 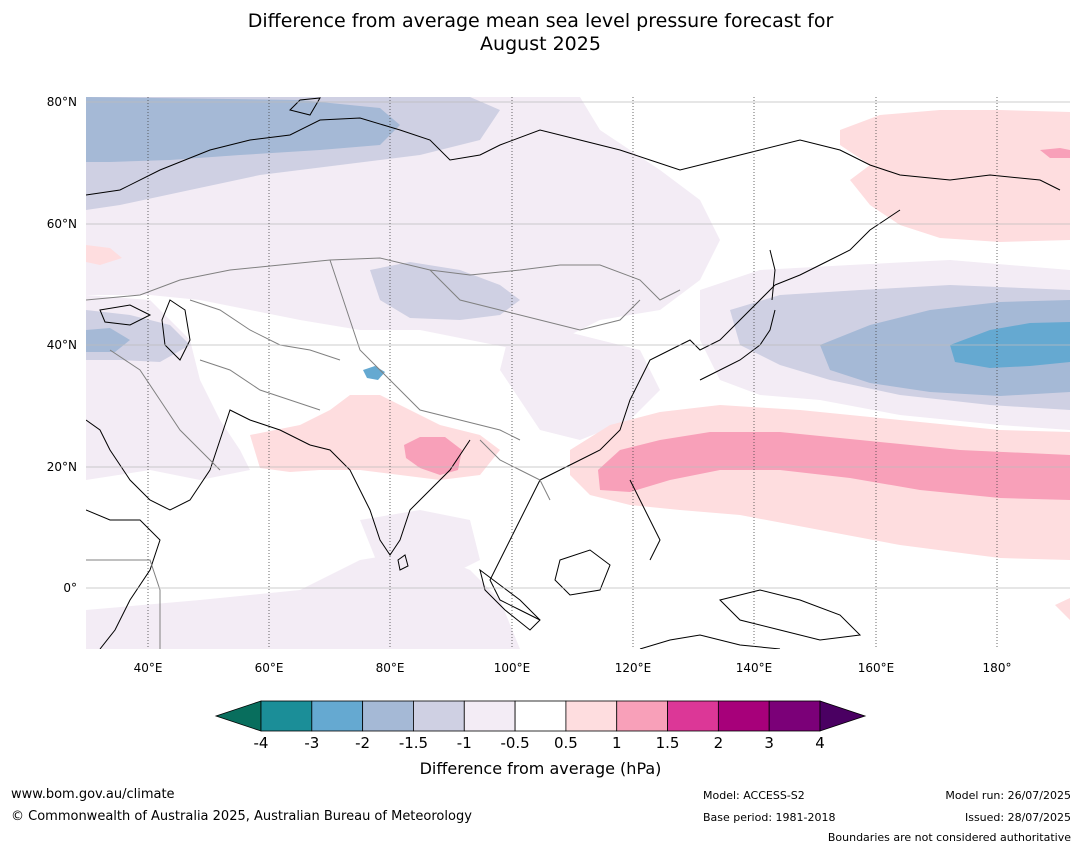 I want to click on anomaly-region-moderate-negative-pacific, so click(x=945, y=348).